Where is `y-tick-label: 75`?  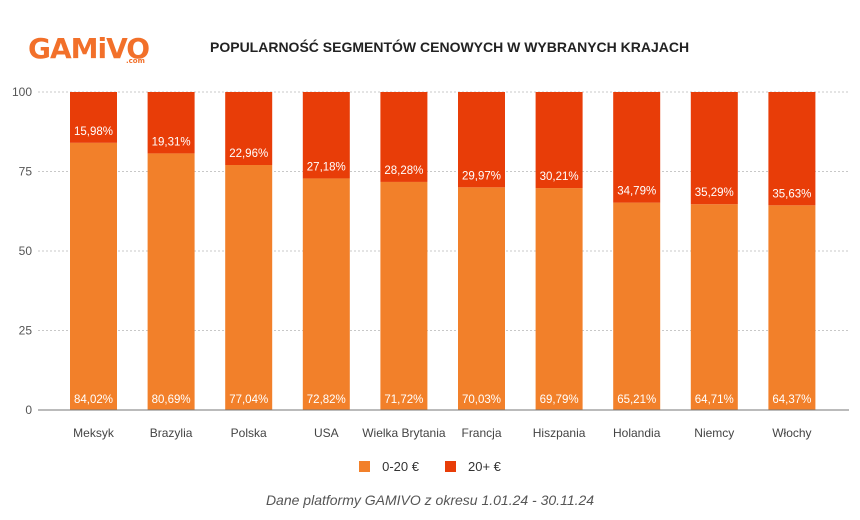 y-tick-label: 75 is located at coordinates (26, 172).